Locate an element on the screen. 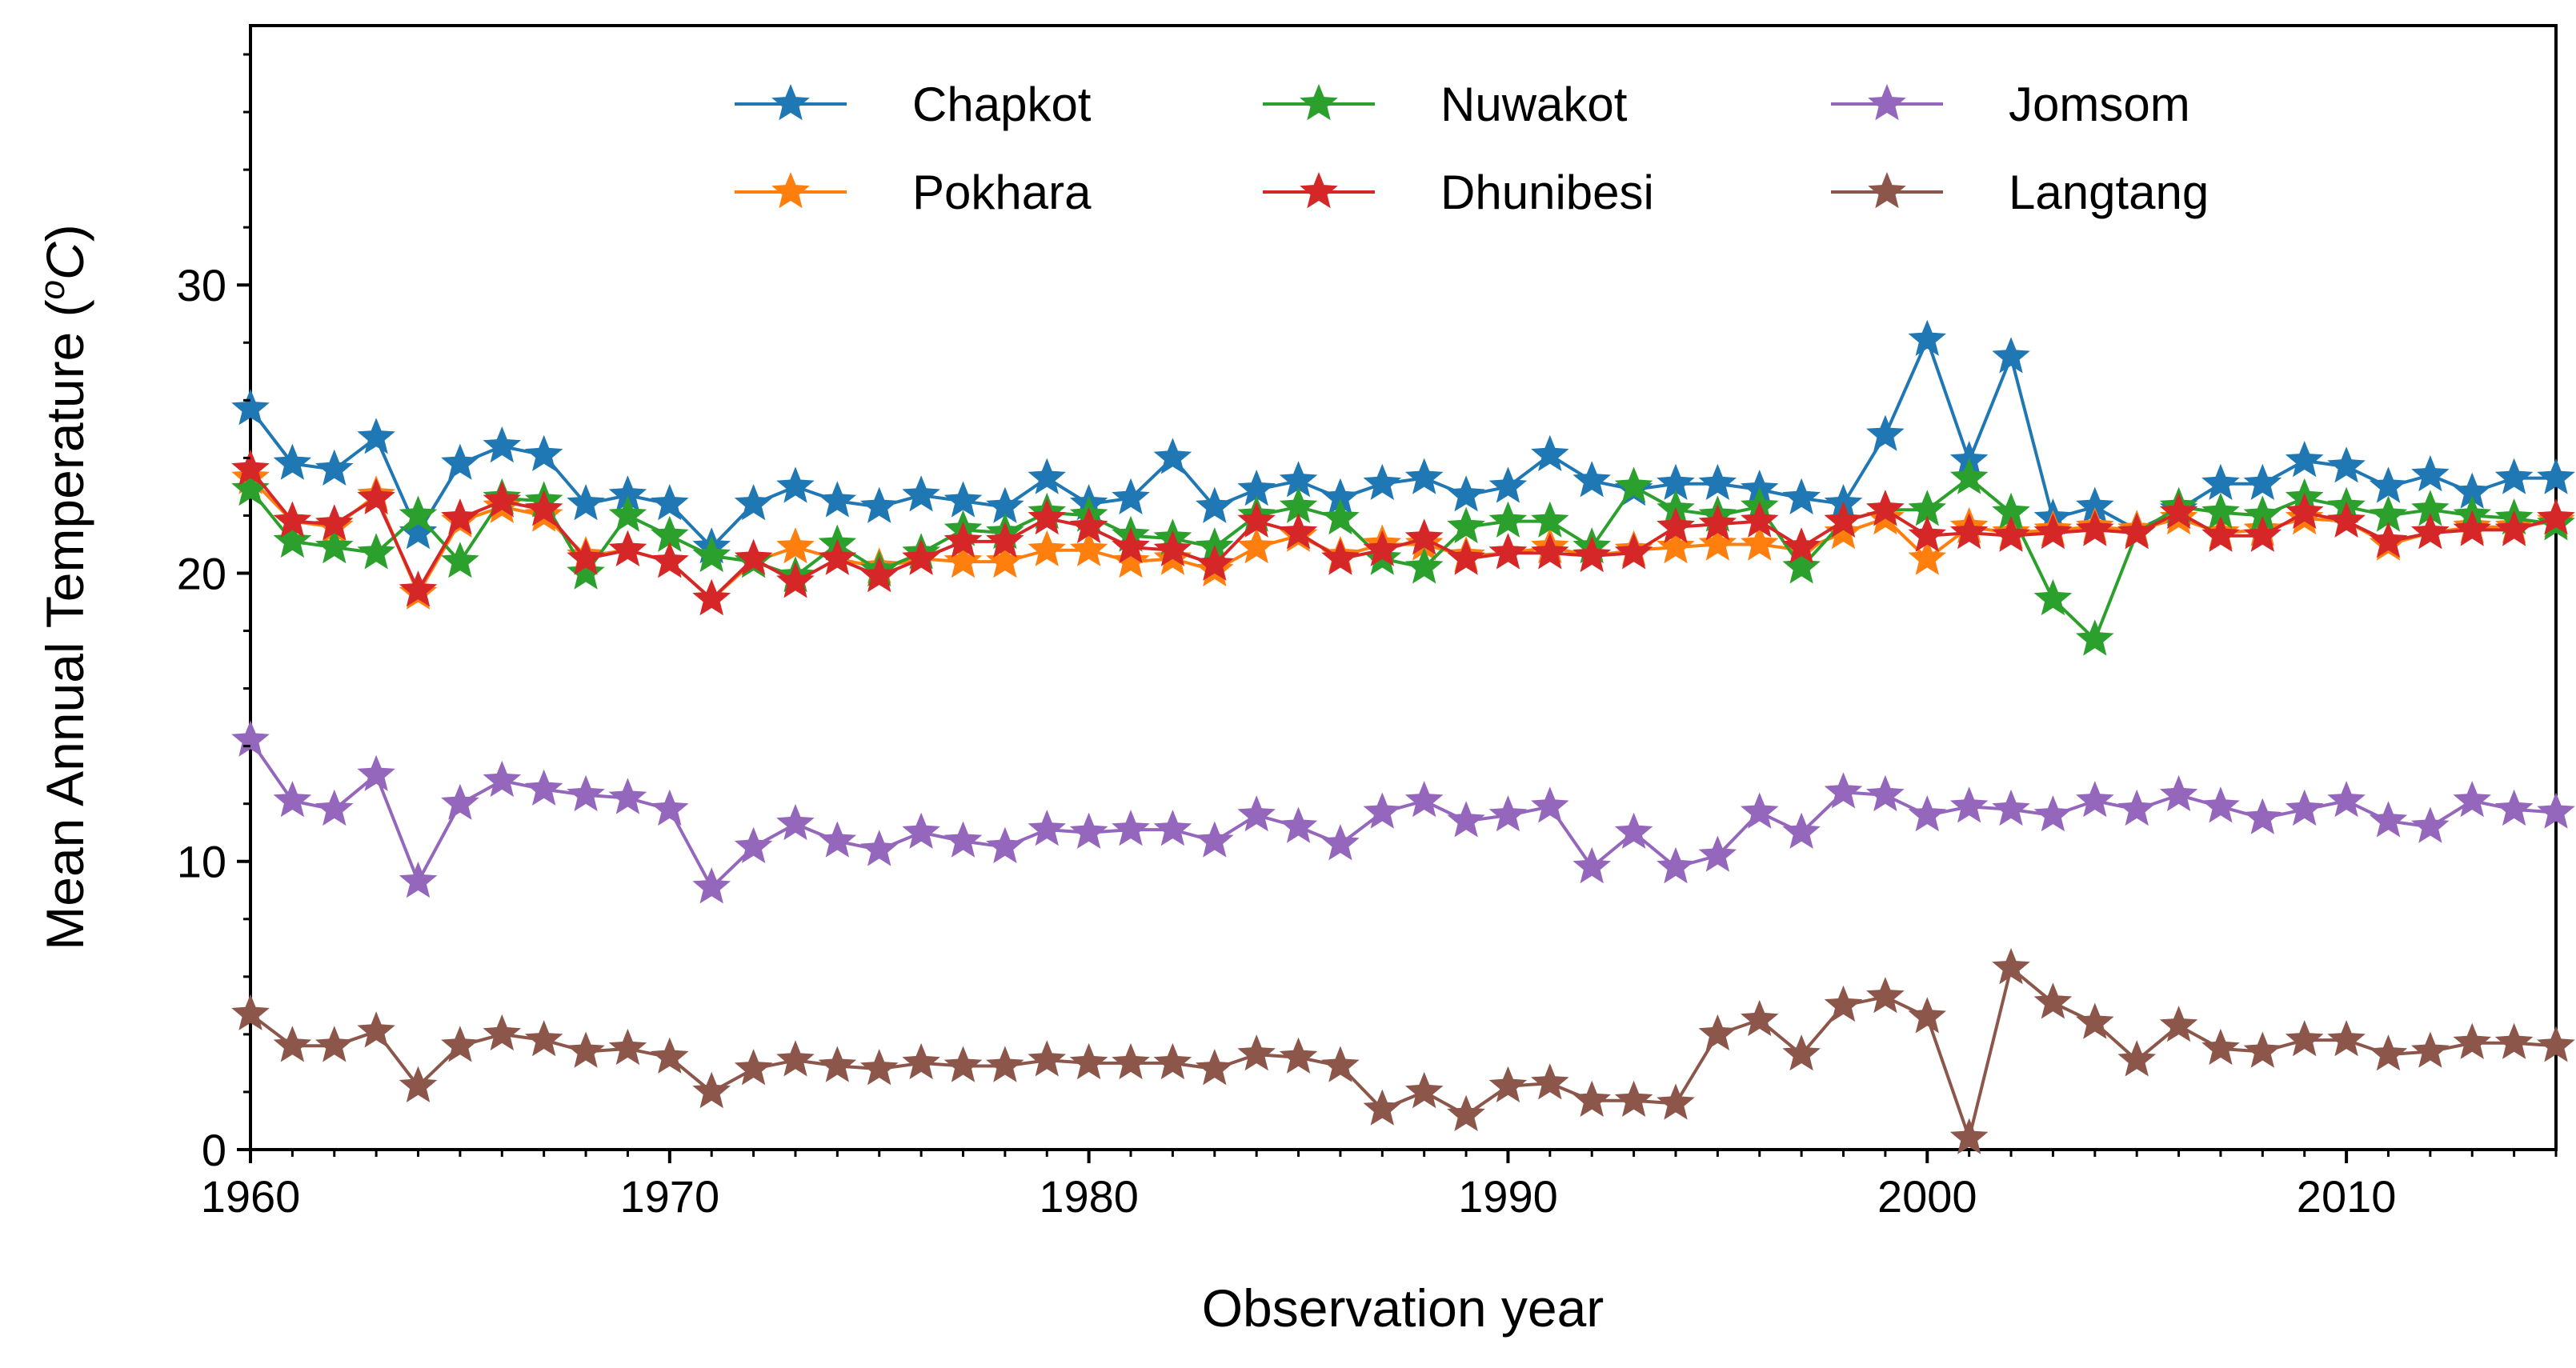  legend-marker is located at coordinates (790, 102).